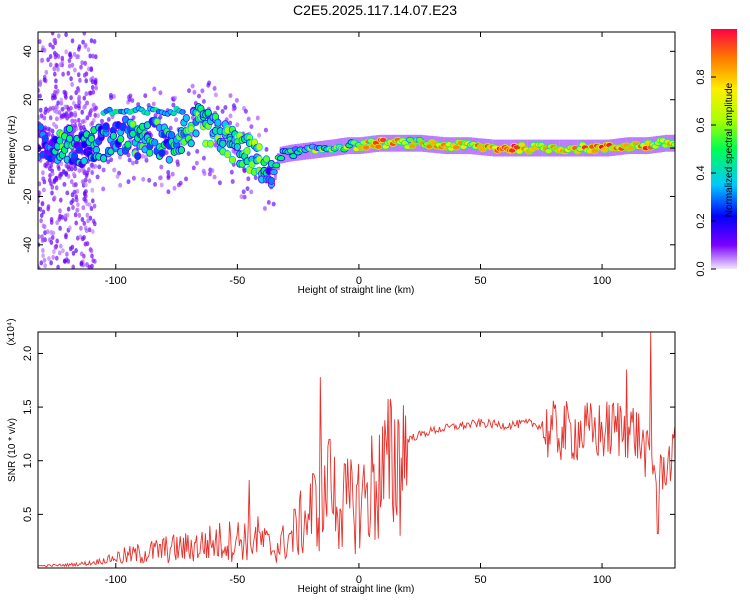  Describe the element at coordinates (28, 353) in the screenshot. I see `bottom-y-tick-label: 2.0` at that location.